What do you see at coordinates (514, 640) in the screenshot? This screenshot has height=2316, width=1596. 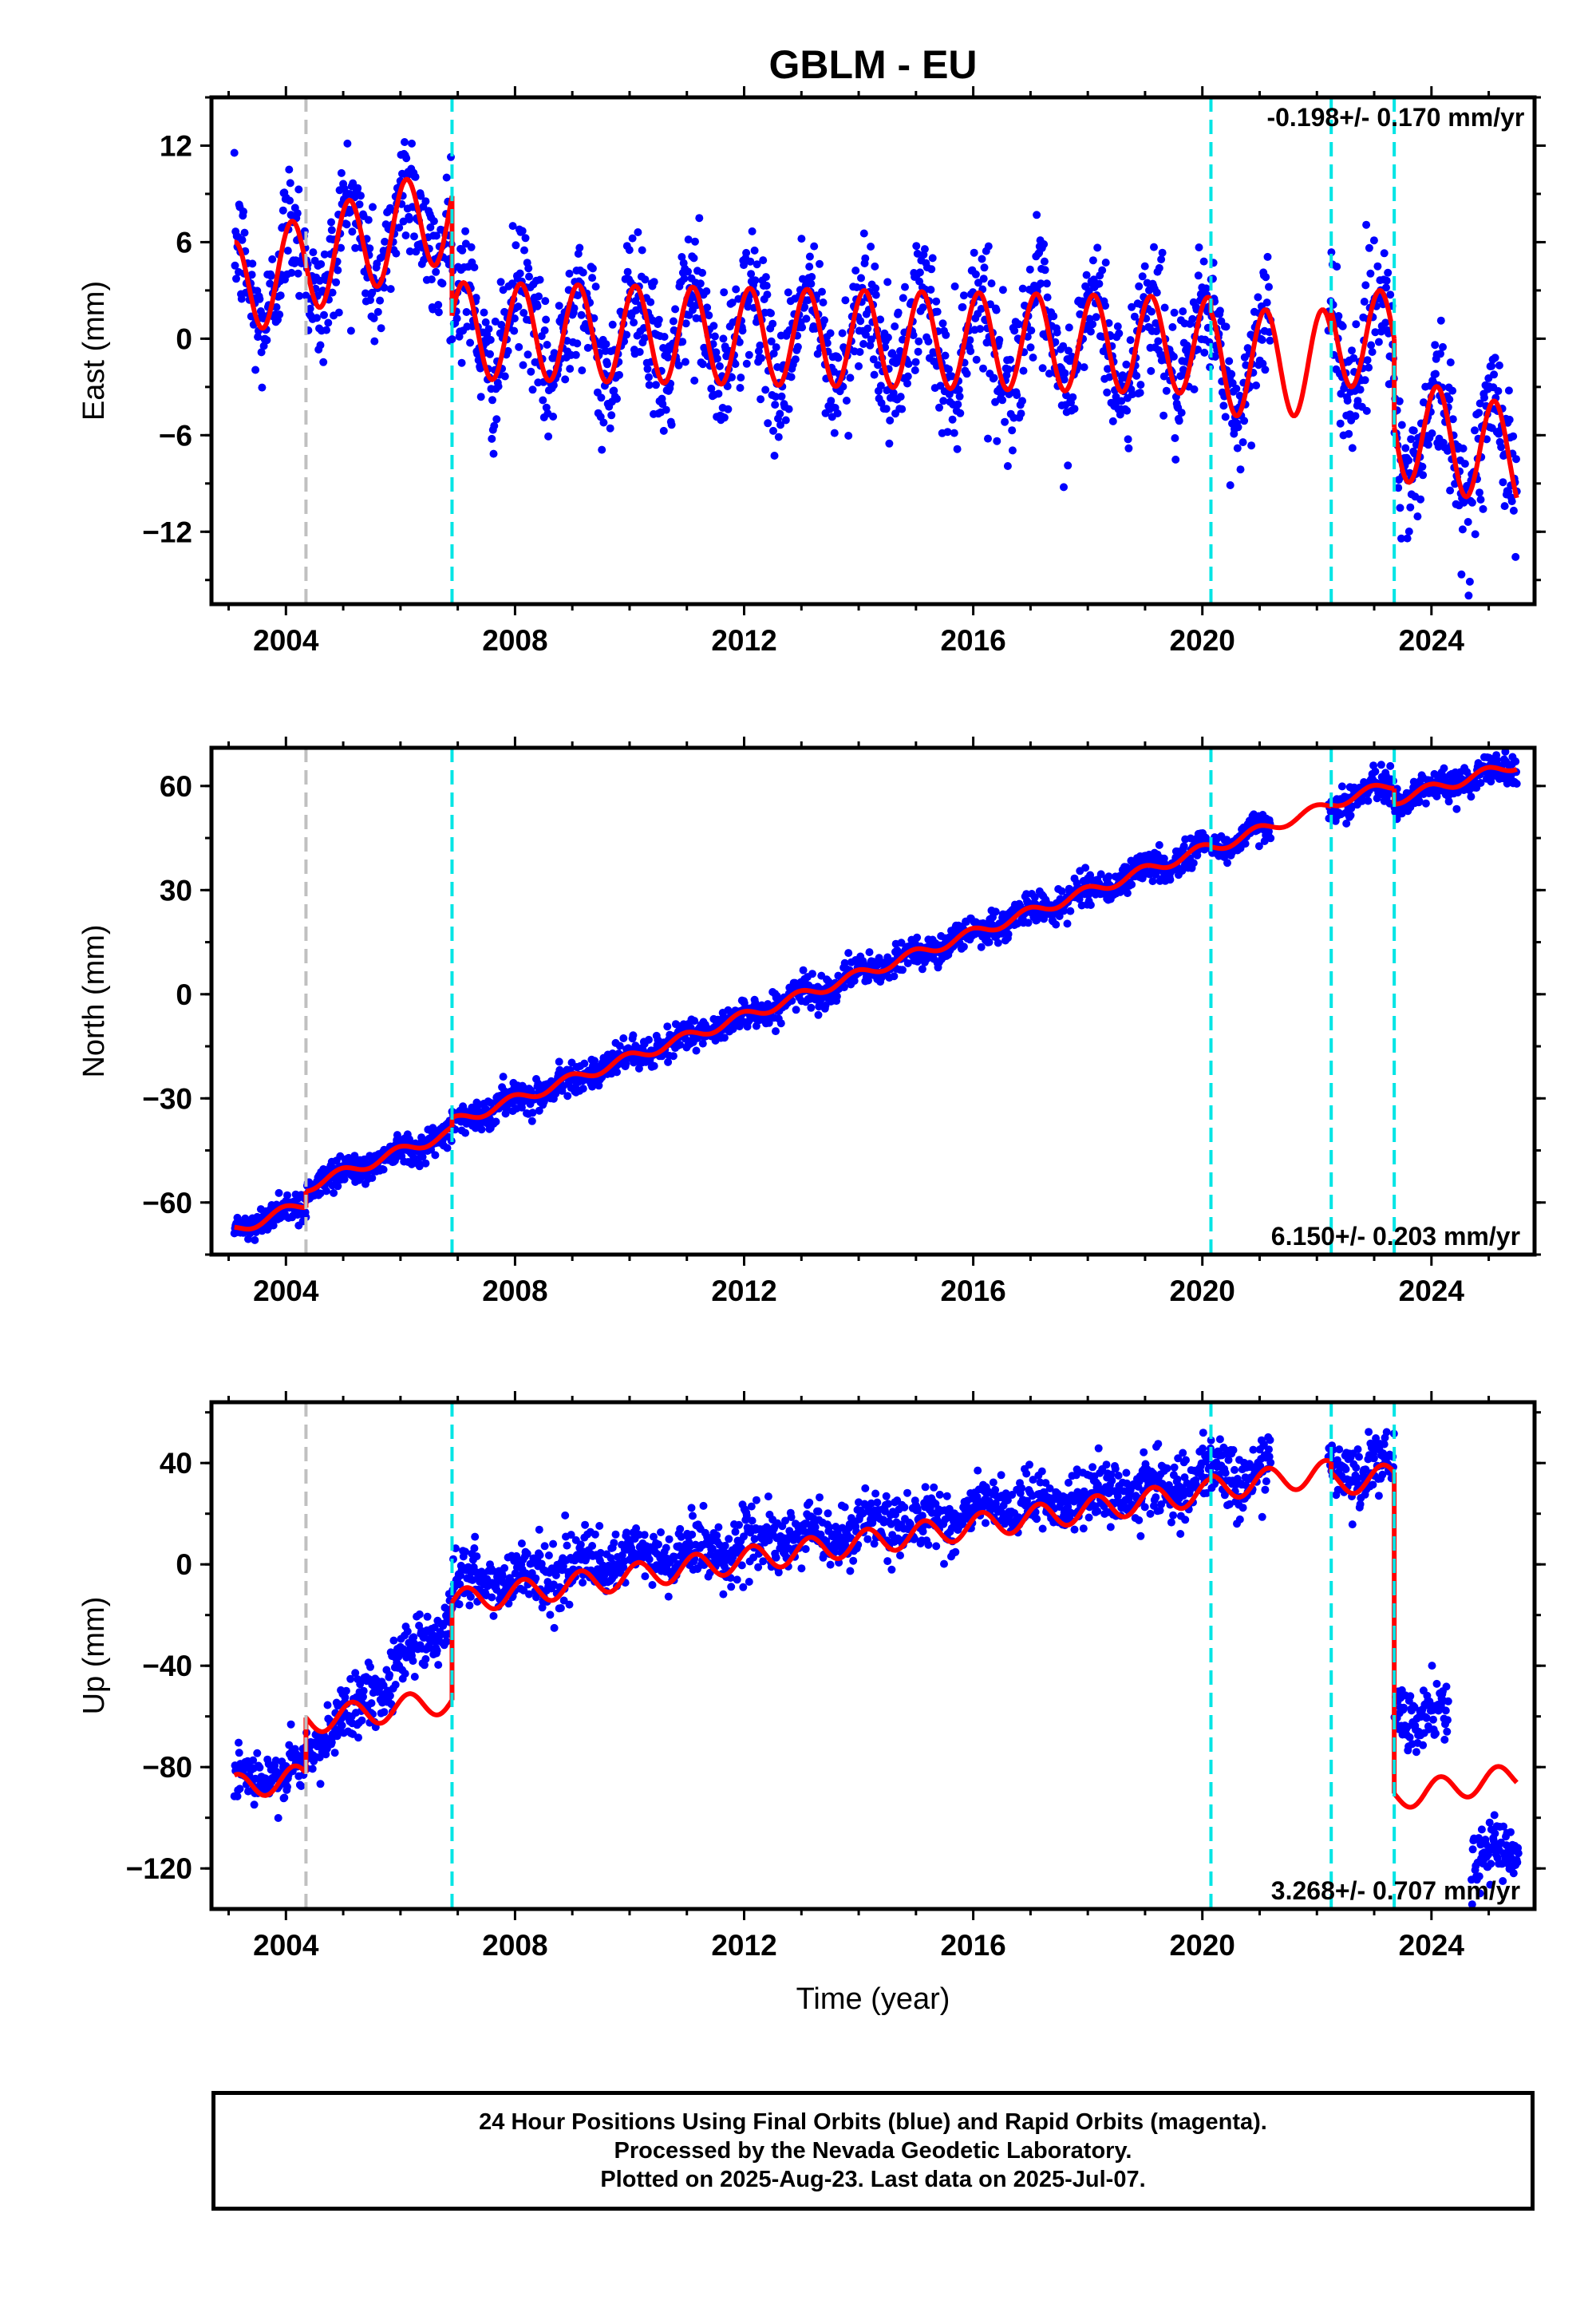 I see `x-tick-label: 2008` at bounding box center [514, 640].